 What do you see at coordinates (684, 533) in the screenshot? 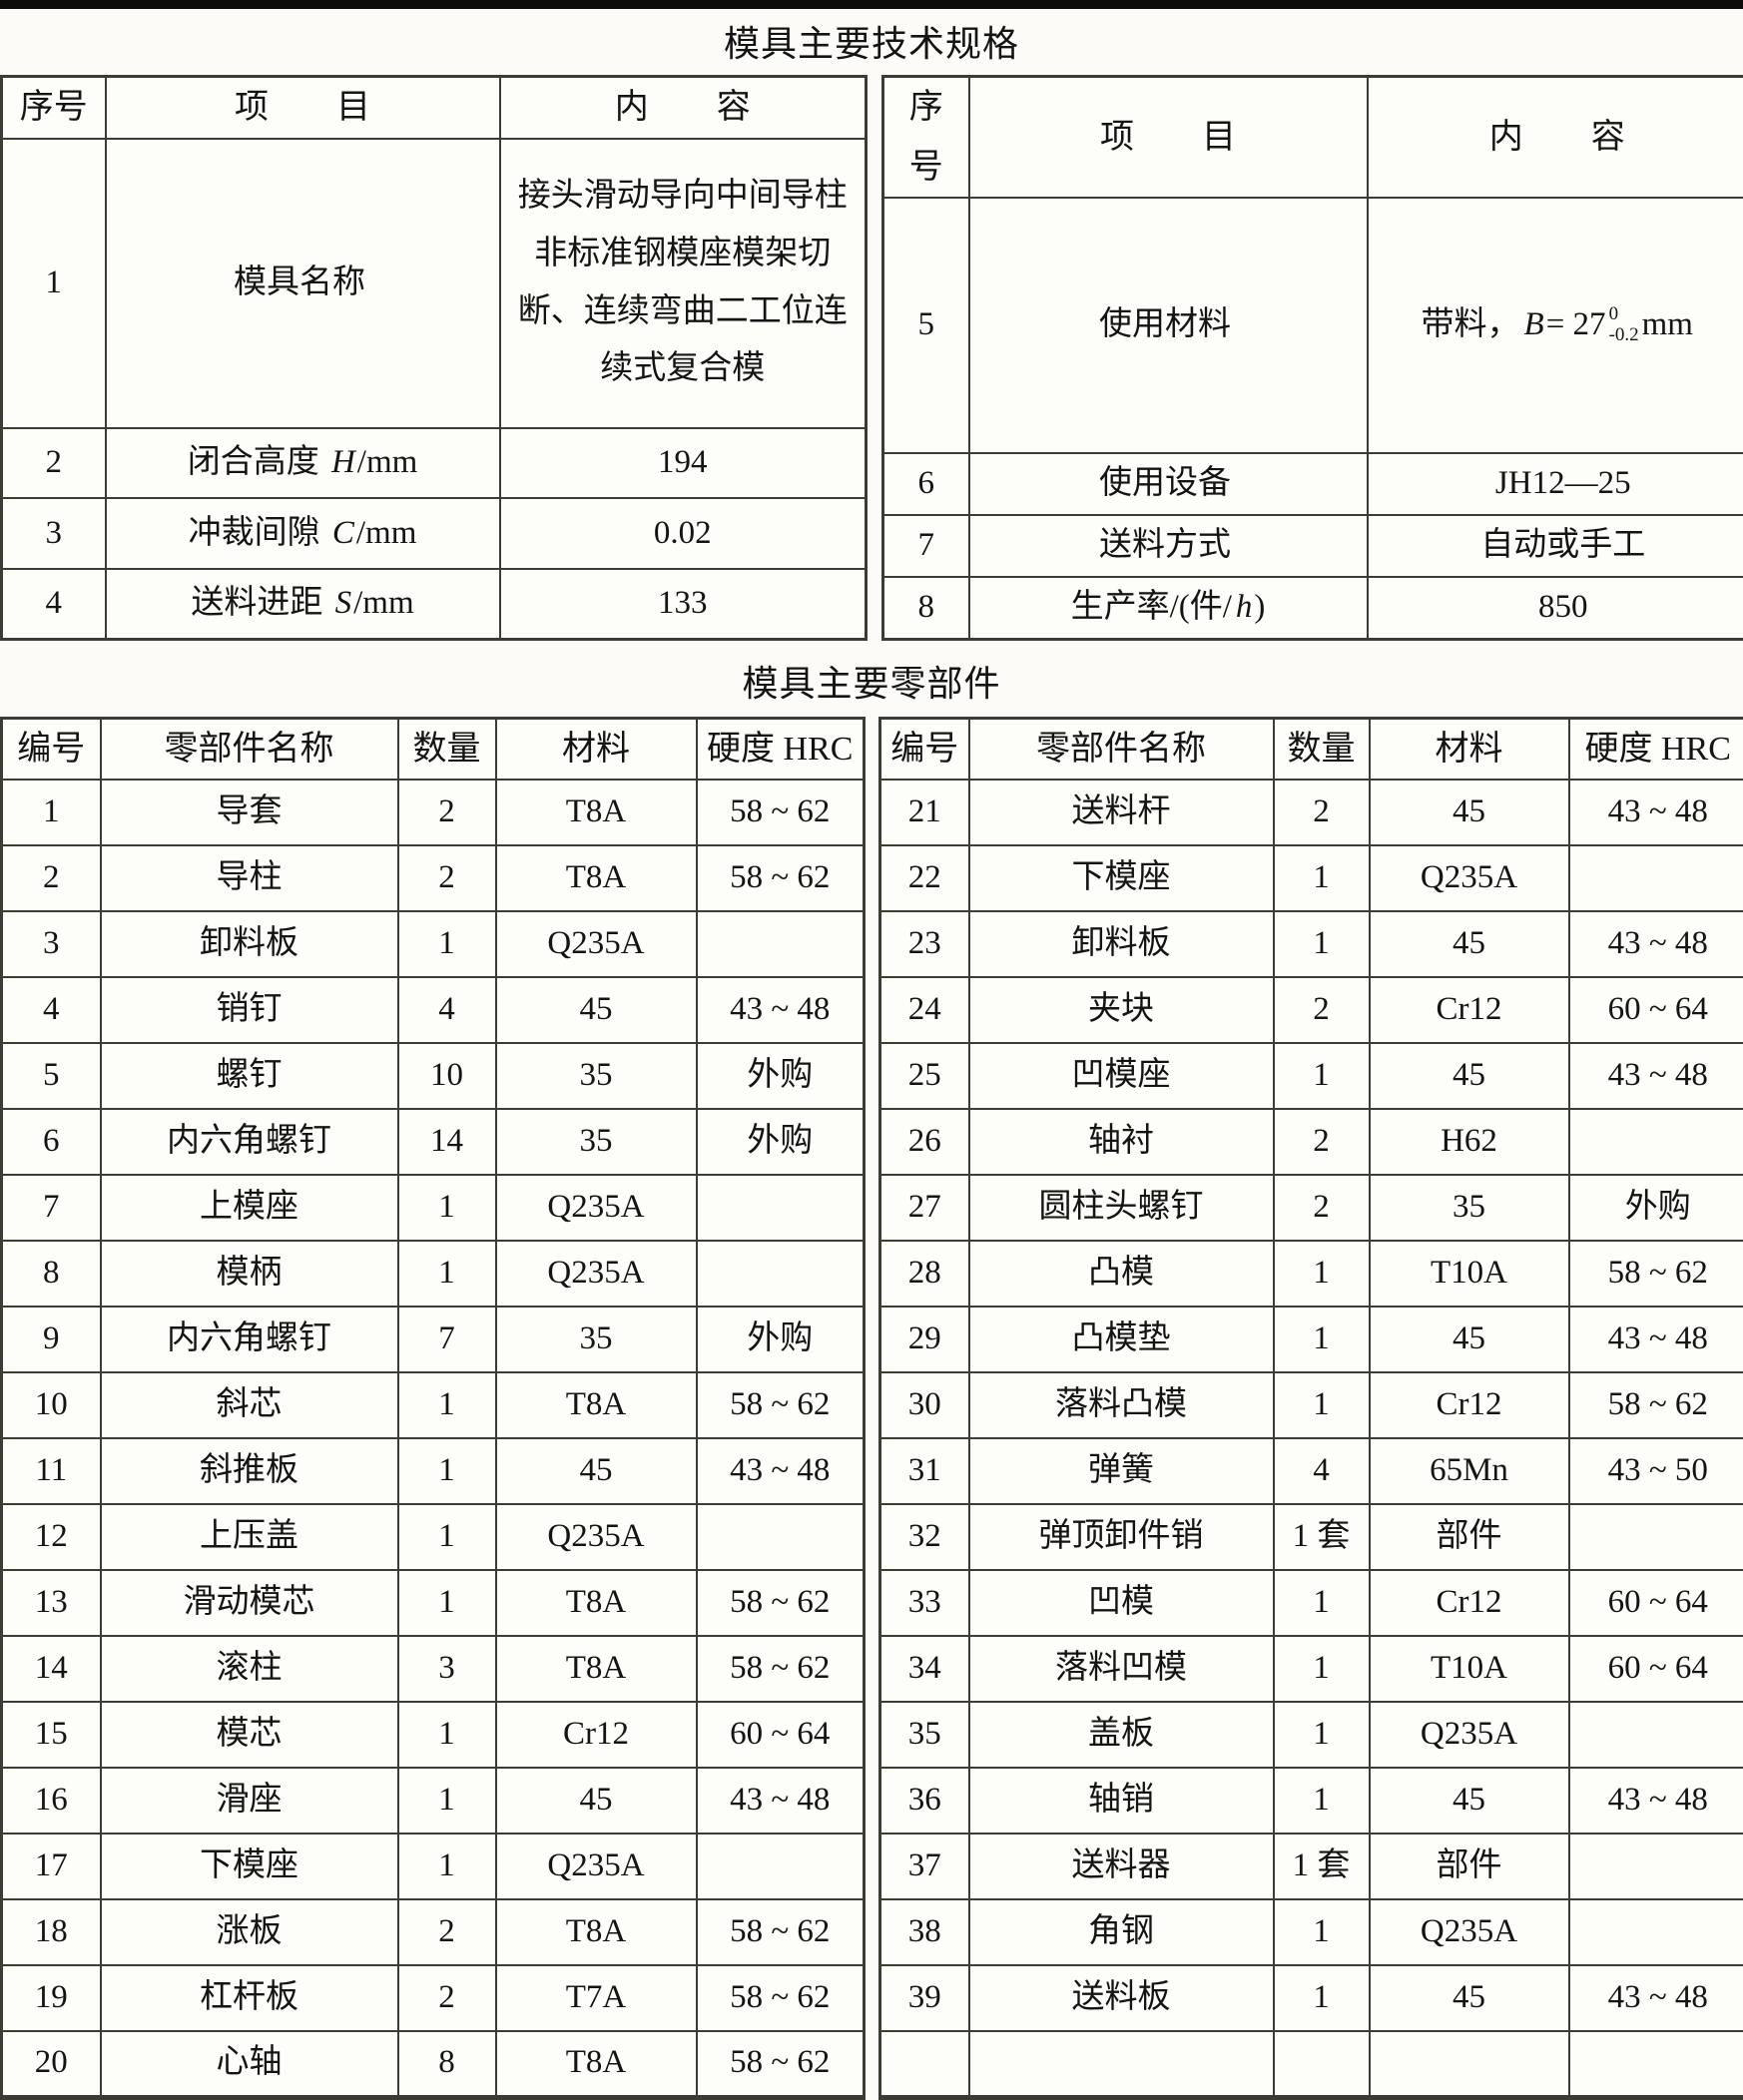
I see `spec-row-content: 0.02` at bounding box center [684, 533].